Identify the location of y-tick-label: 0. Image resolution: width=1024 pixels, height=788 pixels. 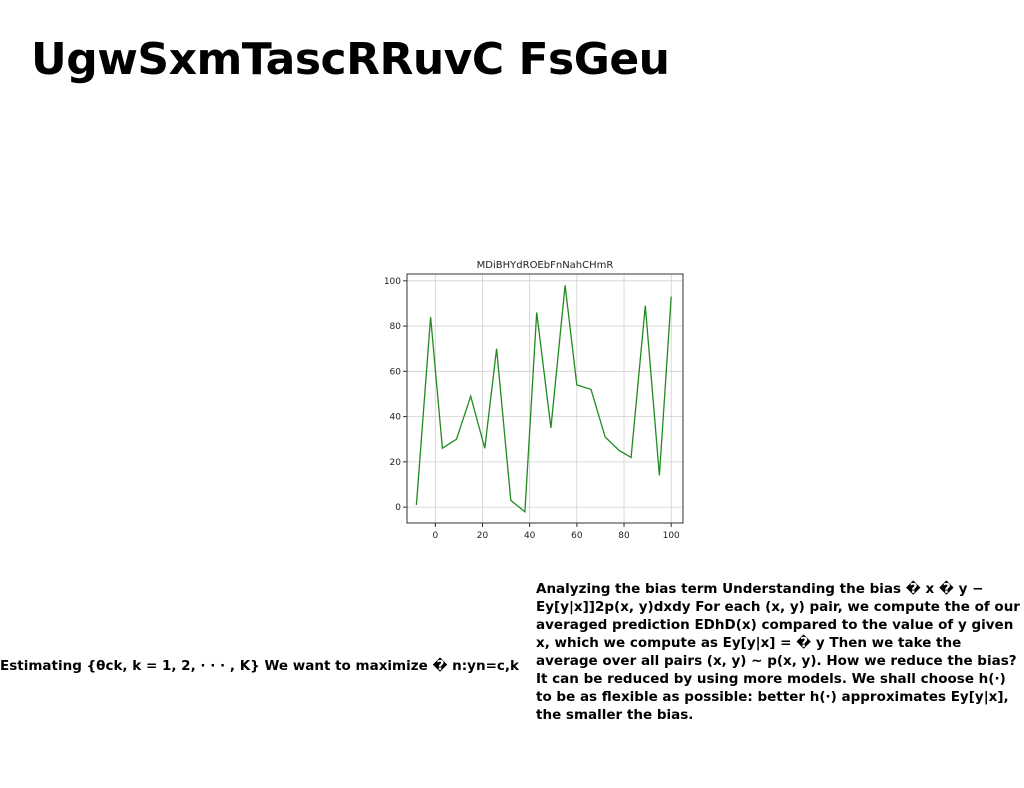
(398, 508).